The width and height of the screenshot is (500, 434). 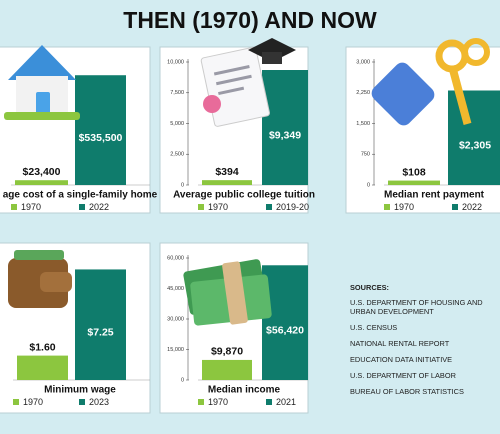 What do you see at coordinates (365, 155) in the screenshot?
I see `y-tick-label: 750` at bounding box center [365, 155].